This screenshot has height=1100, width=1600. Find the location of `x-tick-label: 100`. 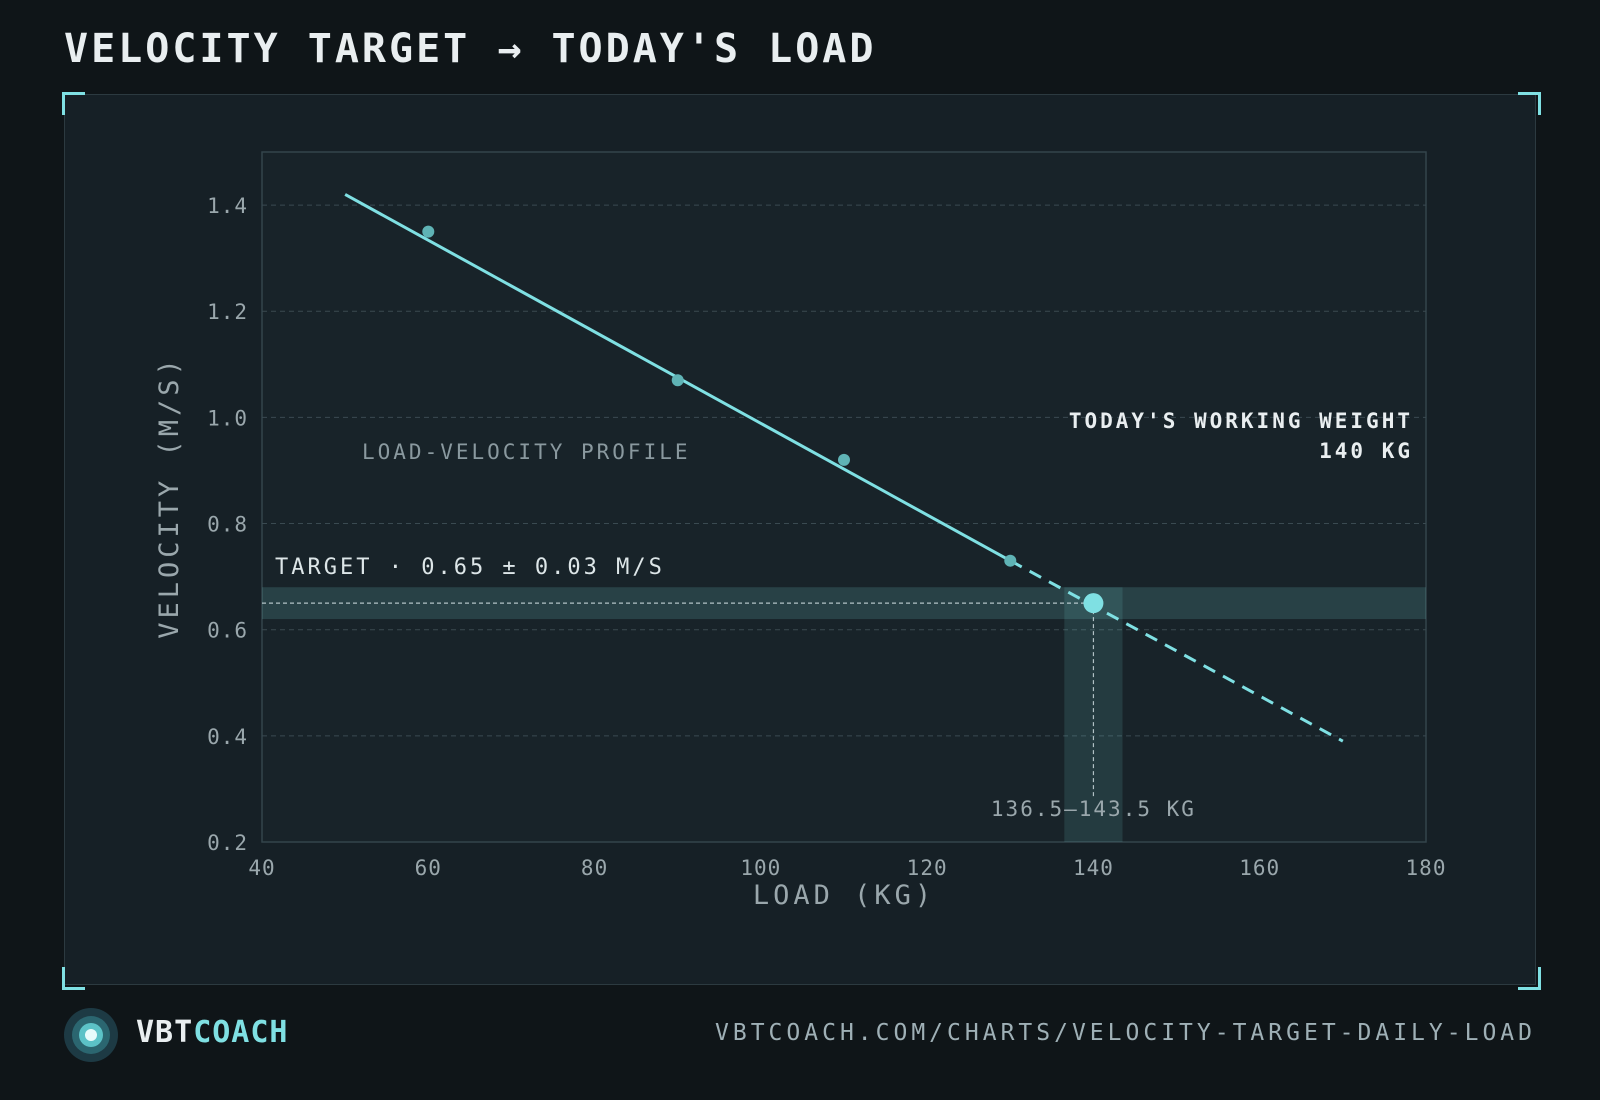

x-tick-label: 100 is located at coordinates (760, 868).